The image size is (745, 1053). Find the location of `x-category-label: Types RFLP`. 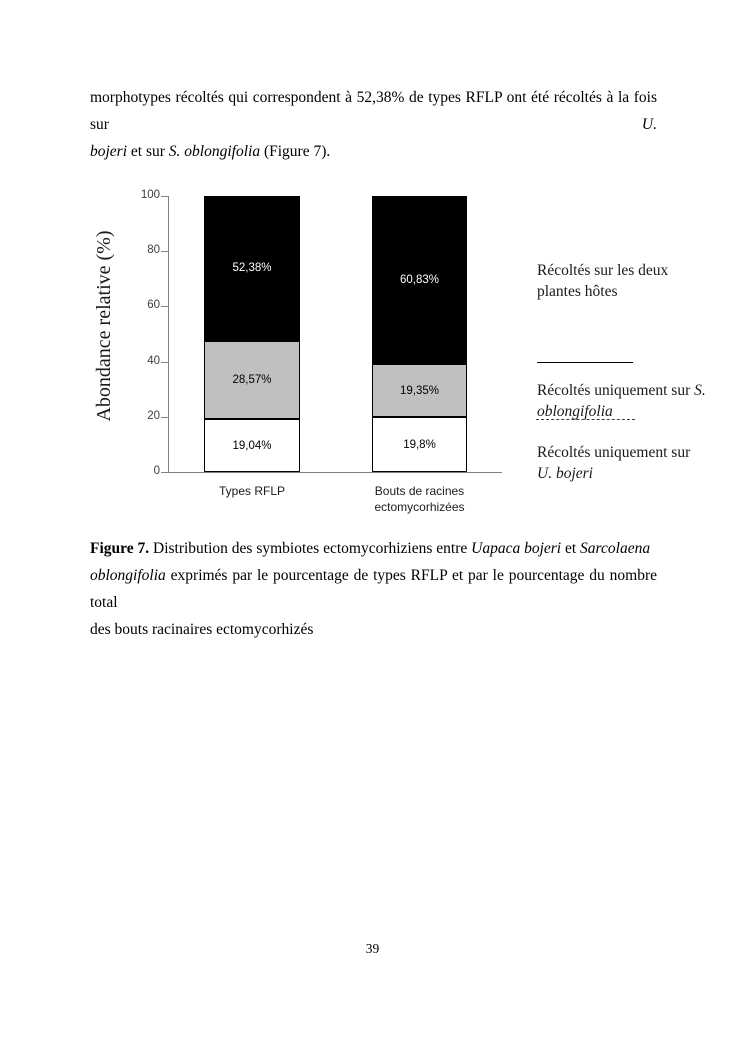

x-category-label: Types RFLP is located at coordinates (252, 491).